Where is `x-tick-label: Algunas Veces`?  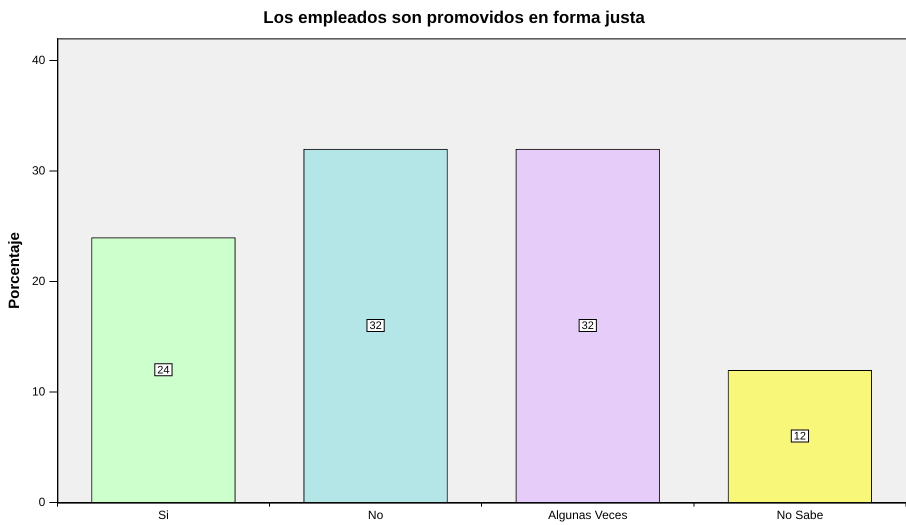
x-tick-label: Algunas Veces is located at coordinates (588, 515).